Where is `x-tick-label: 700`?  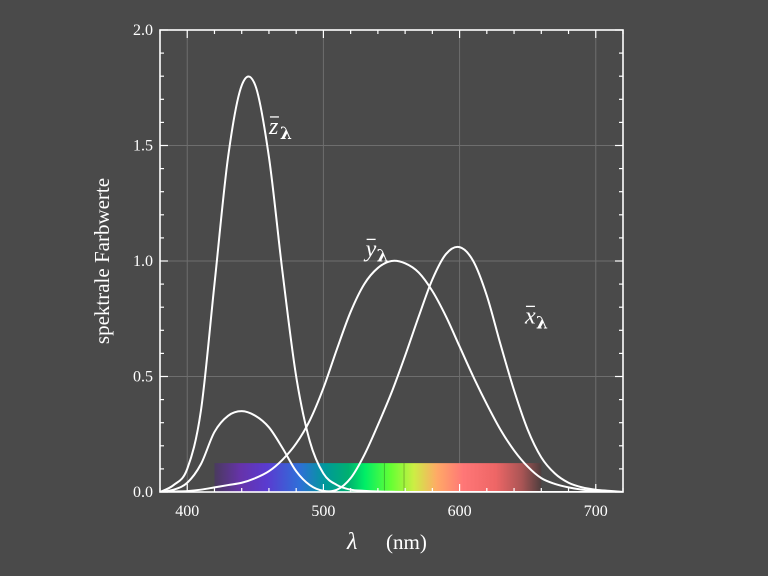
x-tick-label: 700 is located at coordinates (596, 511).